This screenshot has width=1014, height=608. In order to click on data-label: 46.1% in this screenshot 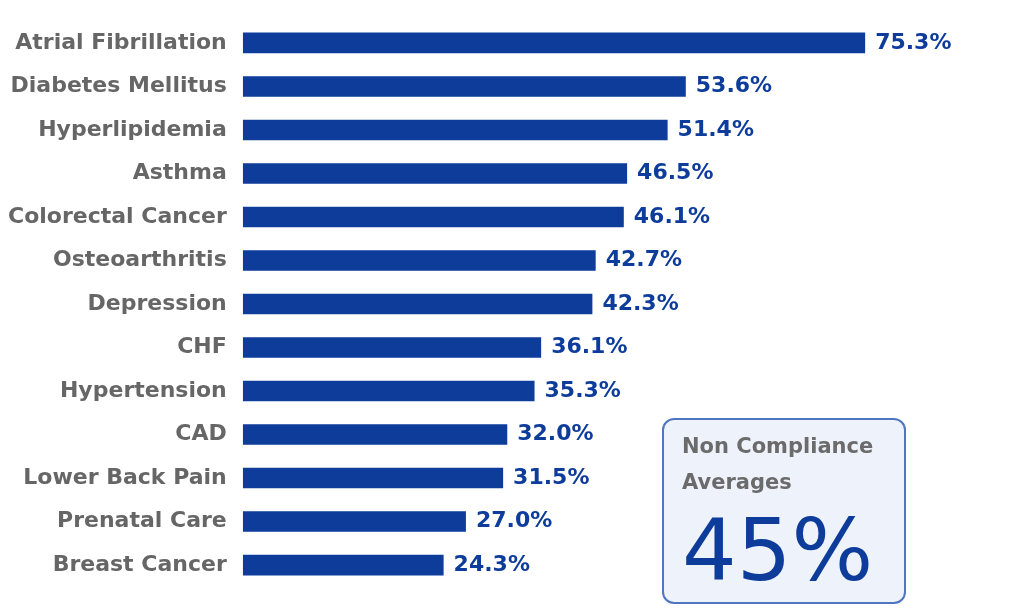, I will do `click(672, 215)`.